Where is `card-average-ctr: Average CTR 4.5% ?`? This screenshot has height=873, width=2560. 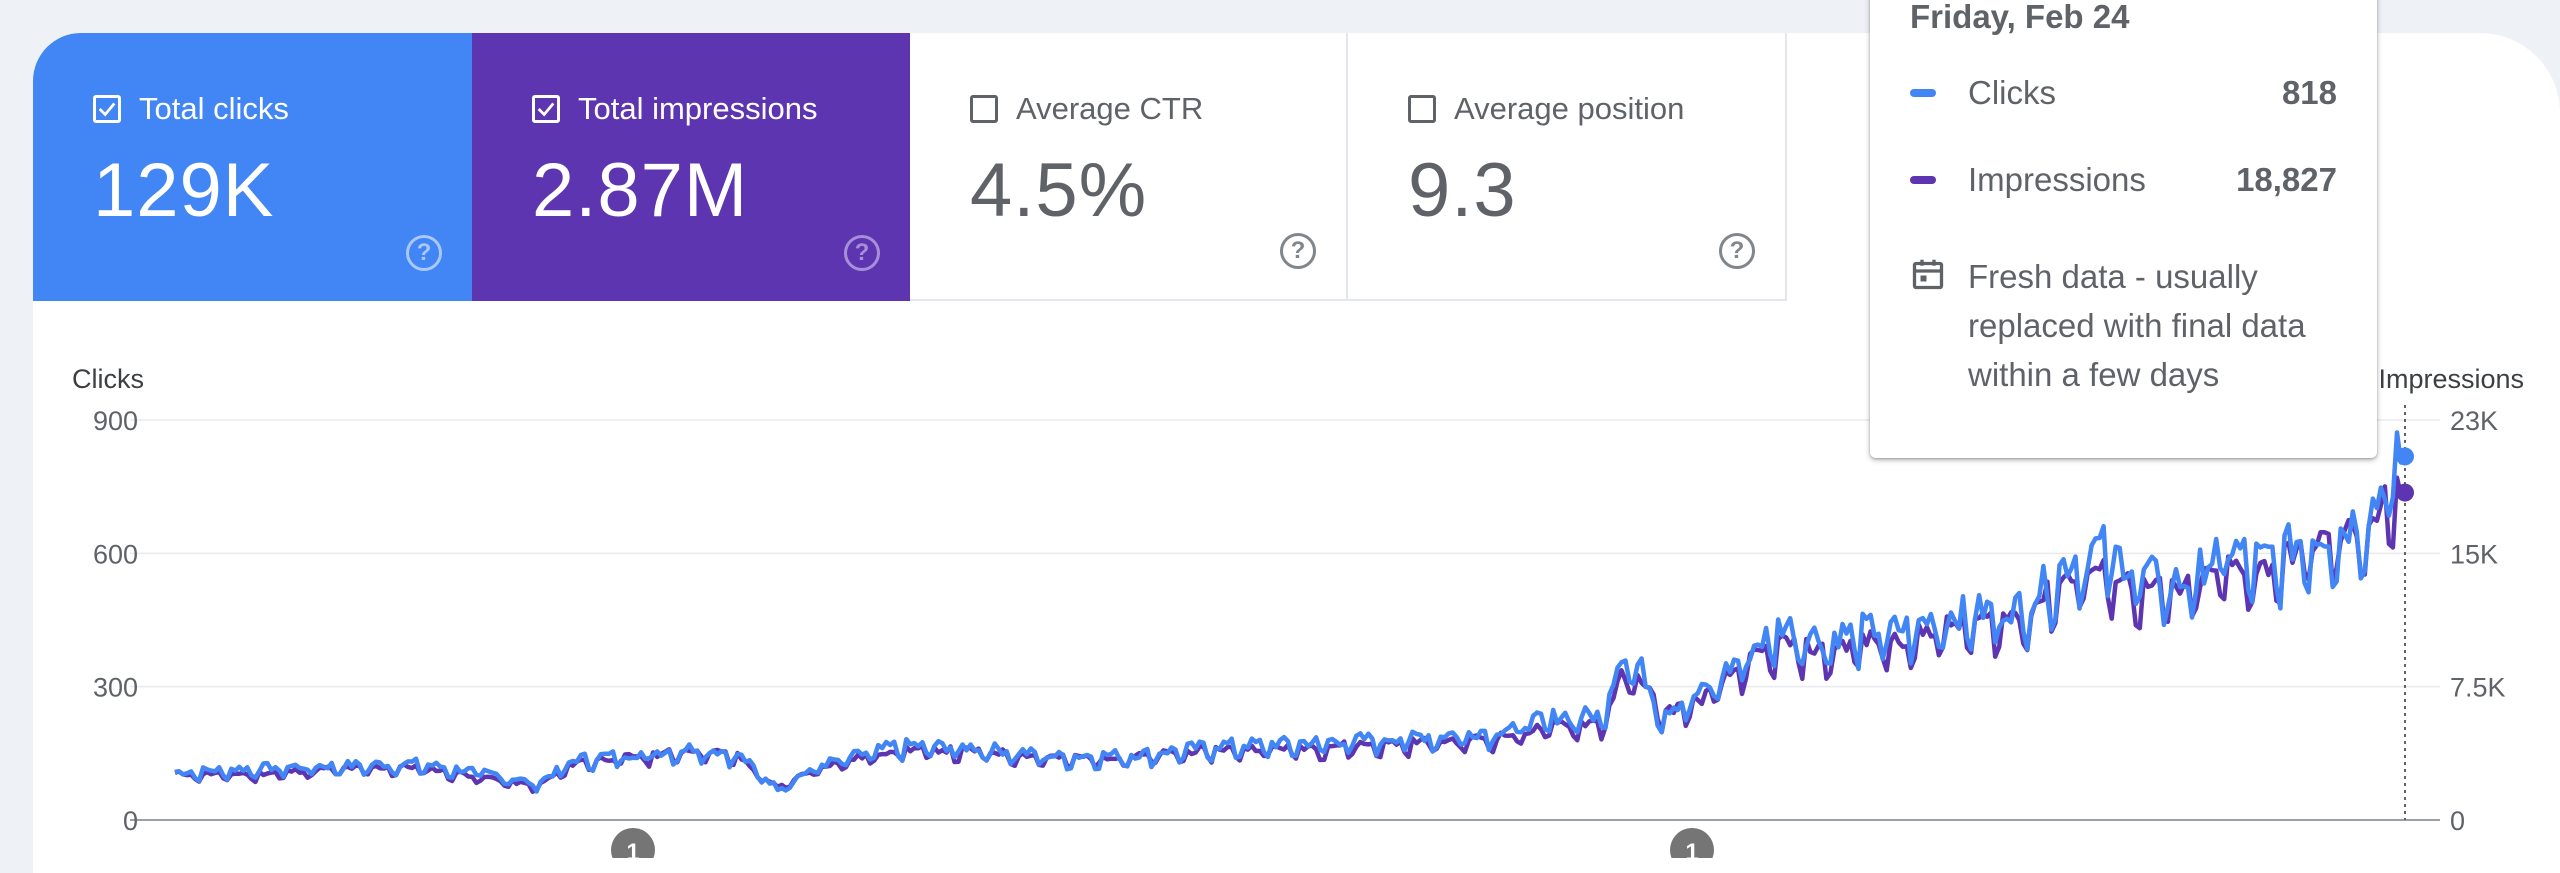 card-average-ctr: Average CTR 4.5% ? is located at coordinates (1129, 167).